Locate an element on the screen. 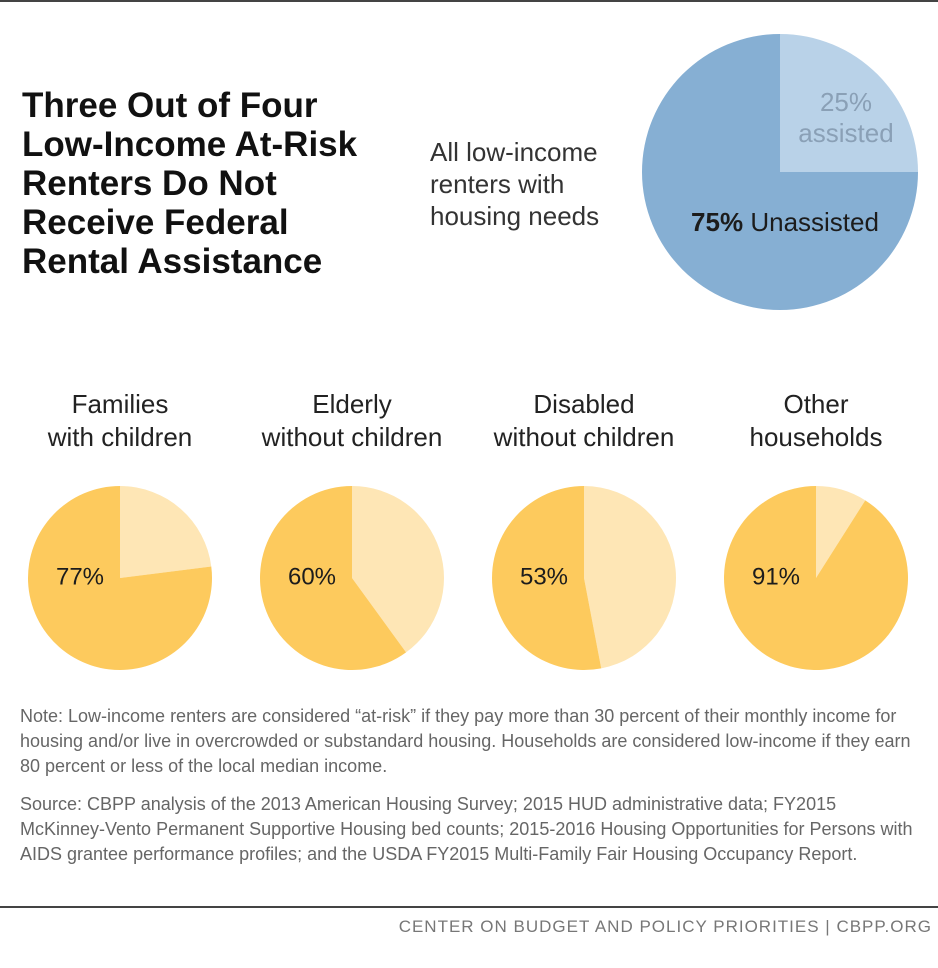  top-rule is located at coordinates (469, 1).